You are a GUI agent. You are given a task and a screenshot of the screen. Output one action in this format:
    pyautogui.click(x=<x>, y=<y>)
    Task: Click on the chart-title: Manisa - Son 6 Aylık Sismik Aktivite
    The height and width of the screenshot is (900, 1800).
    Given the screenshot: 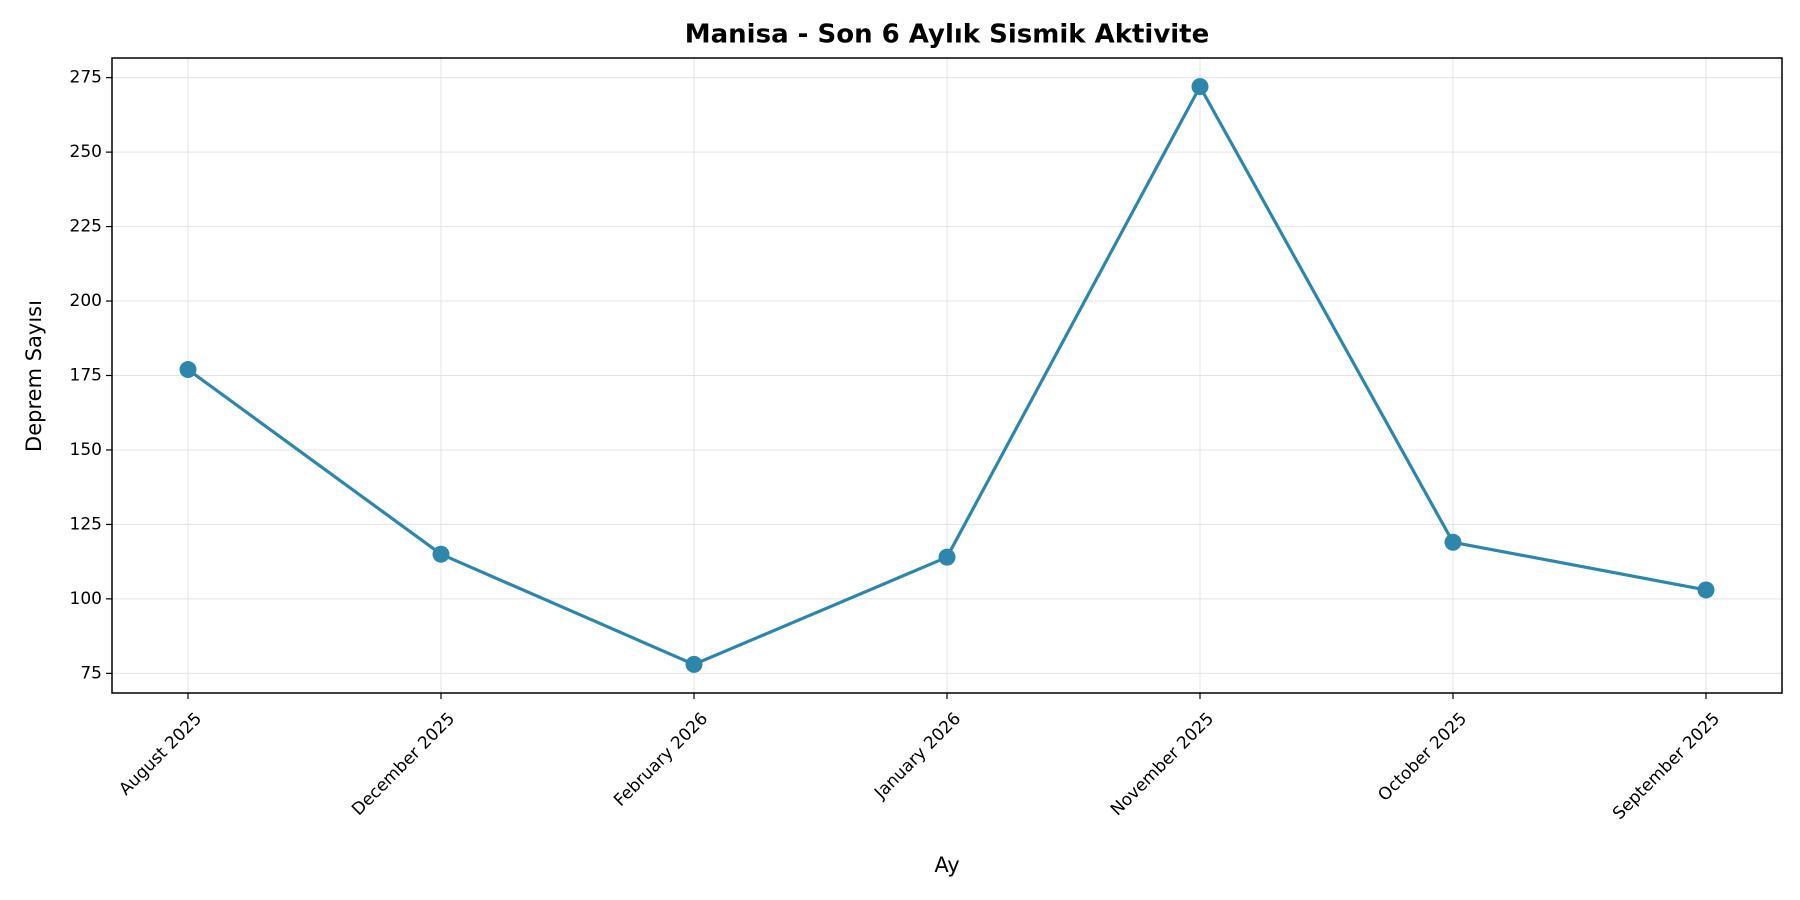 What is the action you would take?
    pyautogui.click(x=947, y=35)
    